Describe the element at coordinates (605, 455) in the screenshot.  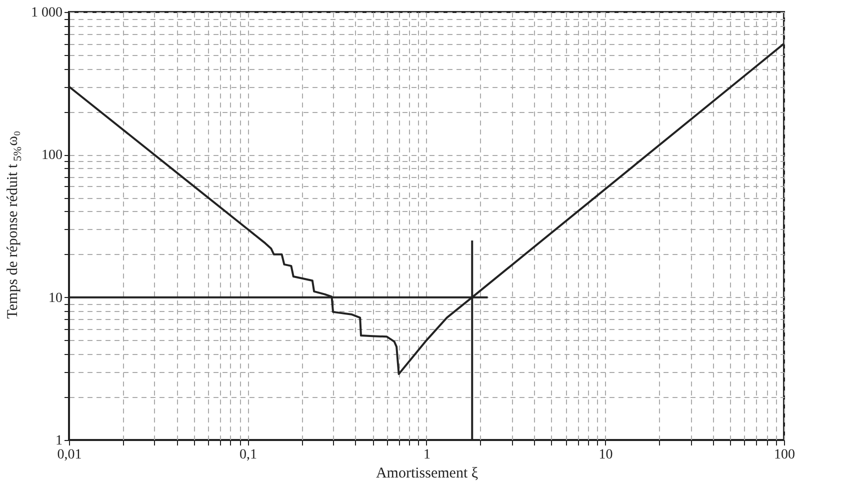
I see `x-tick-label: 10` at that location.